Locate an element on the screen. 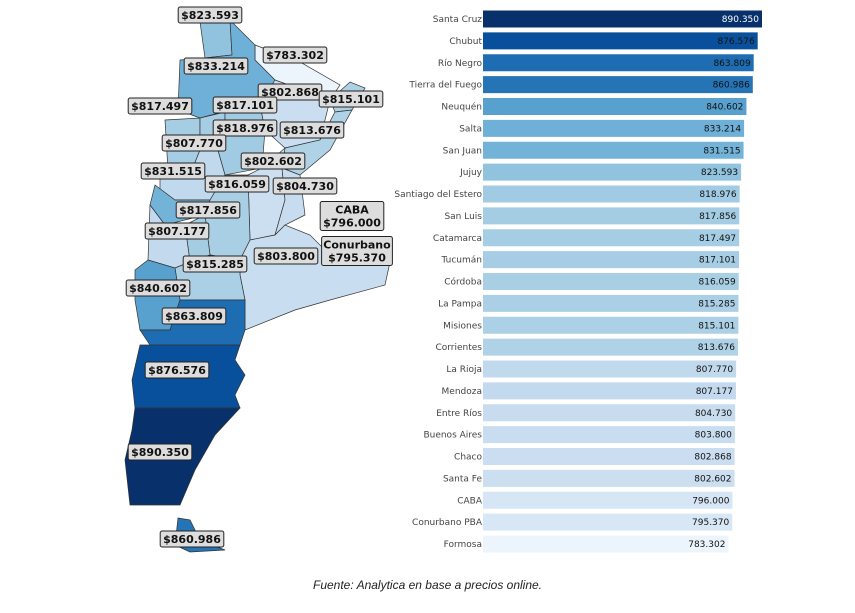 This screenshot has width=855, height=613. map-label: $876.576 is located at coordinates (177, 370).